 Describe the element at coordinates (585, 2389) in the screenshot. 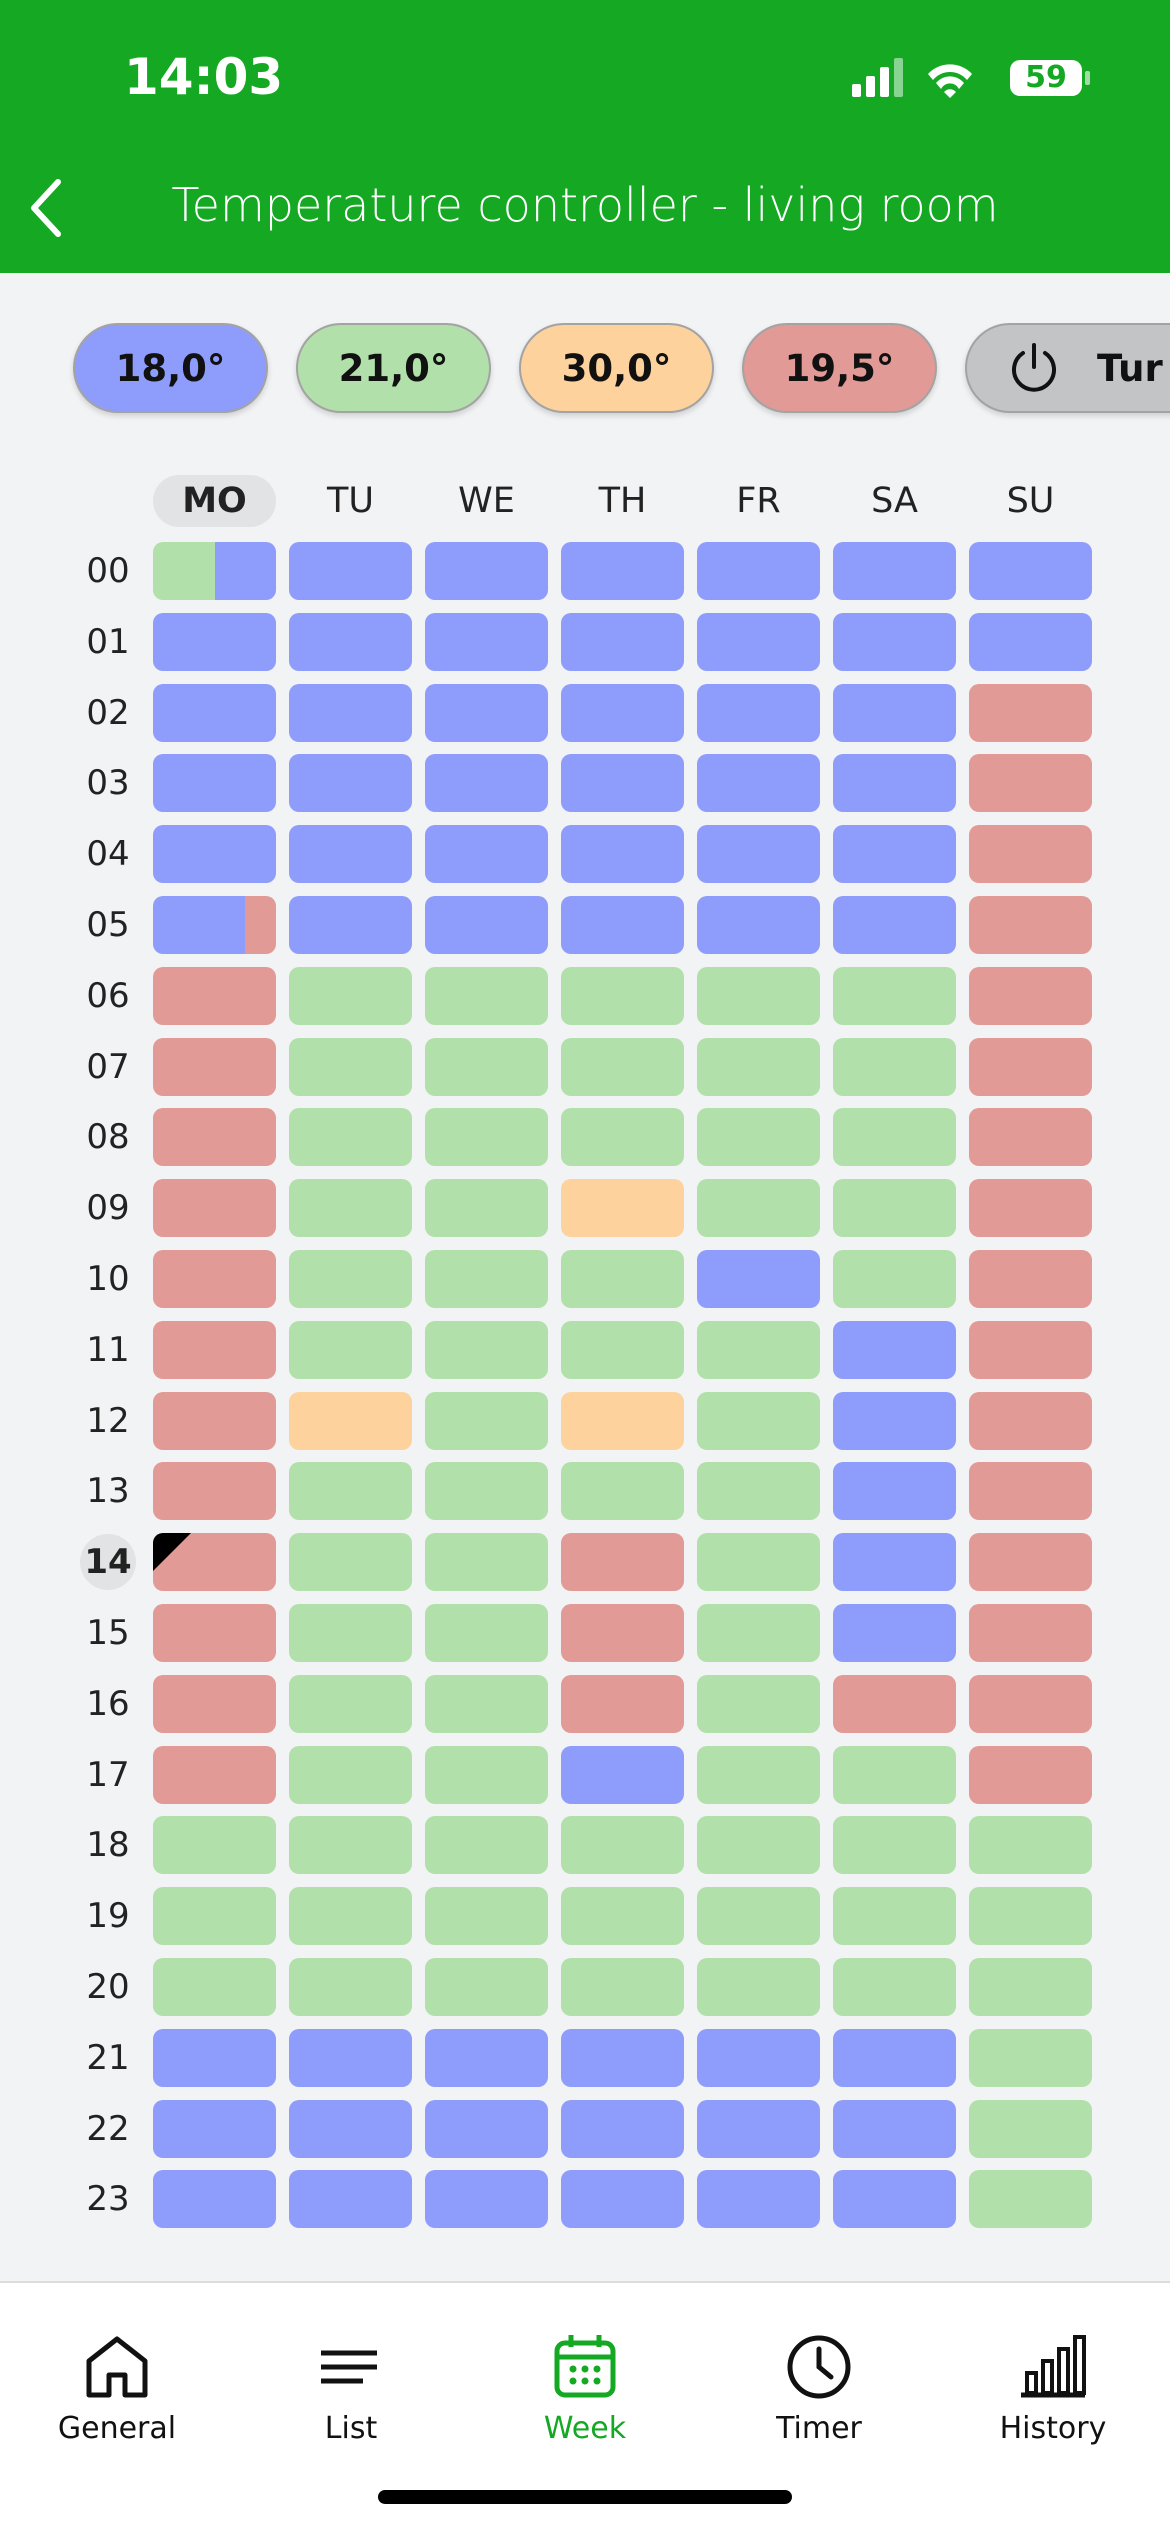

I see `tab-item: Week` at that location.